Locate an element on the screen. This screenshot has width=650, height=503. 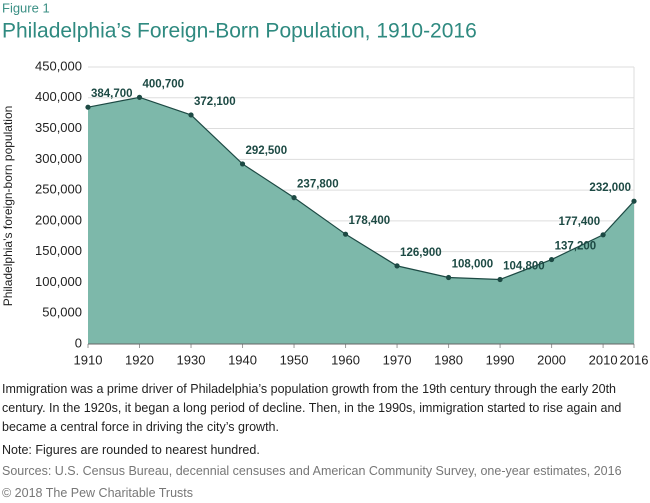
x-tick-label: 1930 is located at coordinates (191, 359).